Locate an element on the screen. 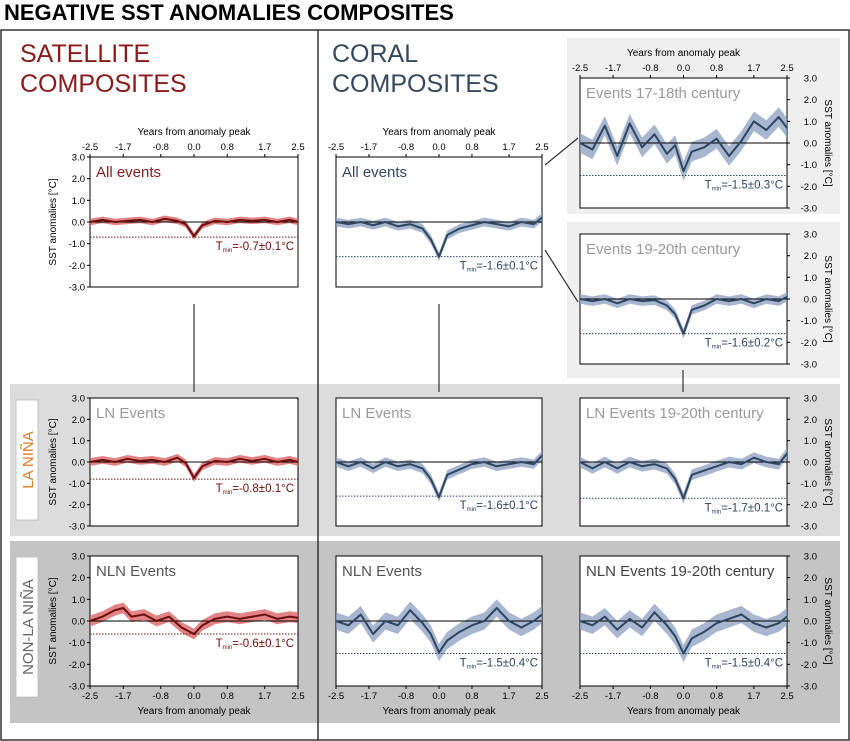 The height and width of the screenshot is (741, 850). coral-title-line2: COMPOSITES is located at coordinates (415, 84).